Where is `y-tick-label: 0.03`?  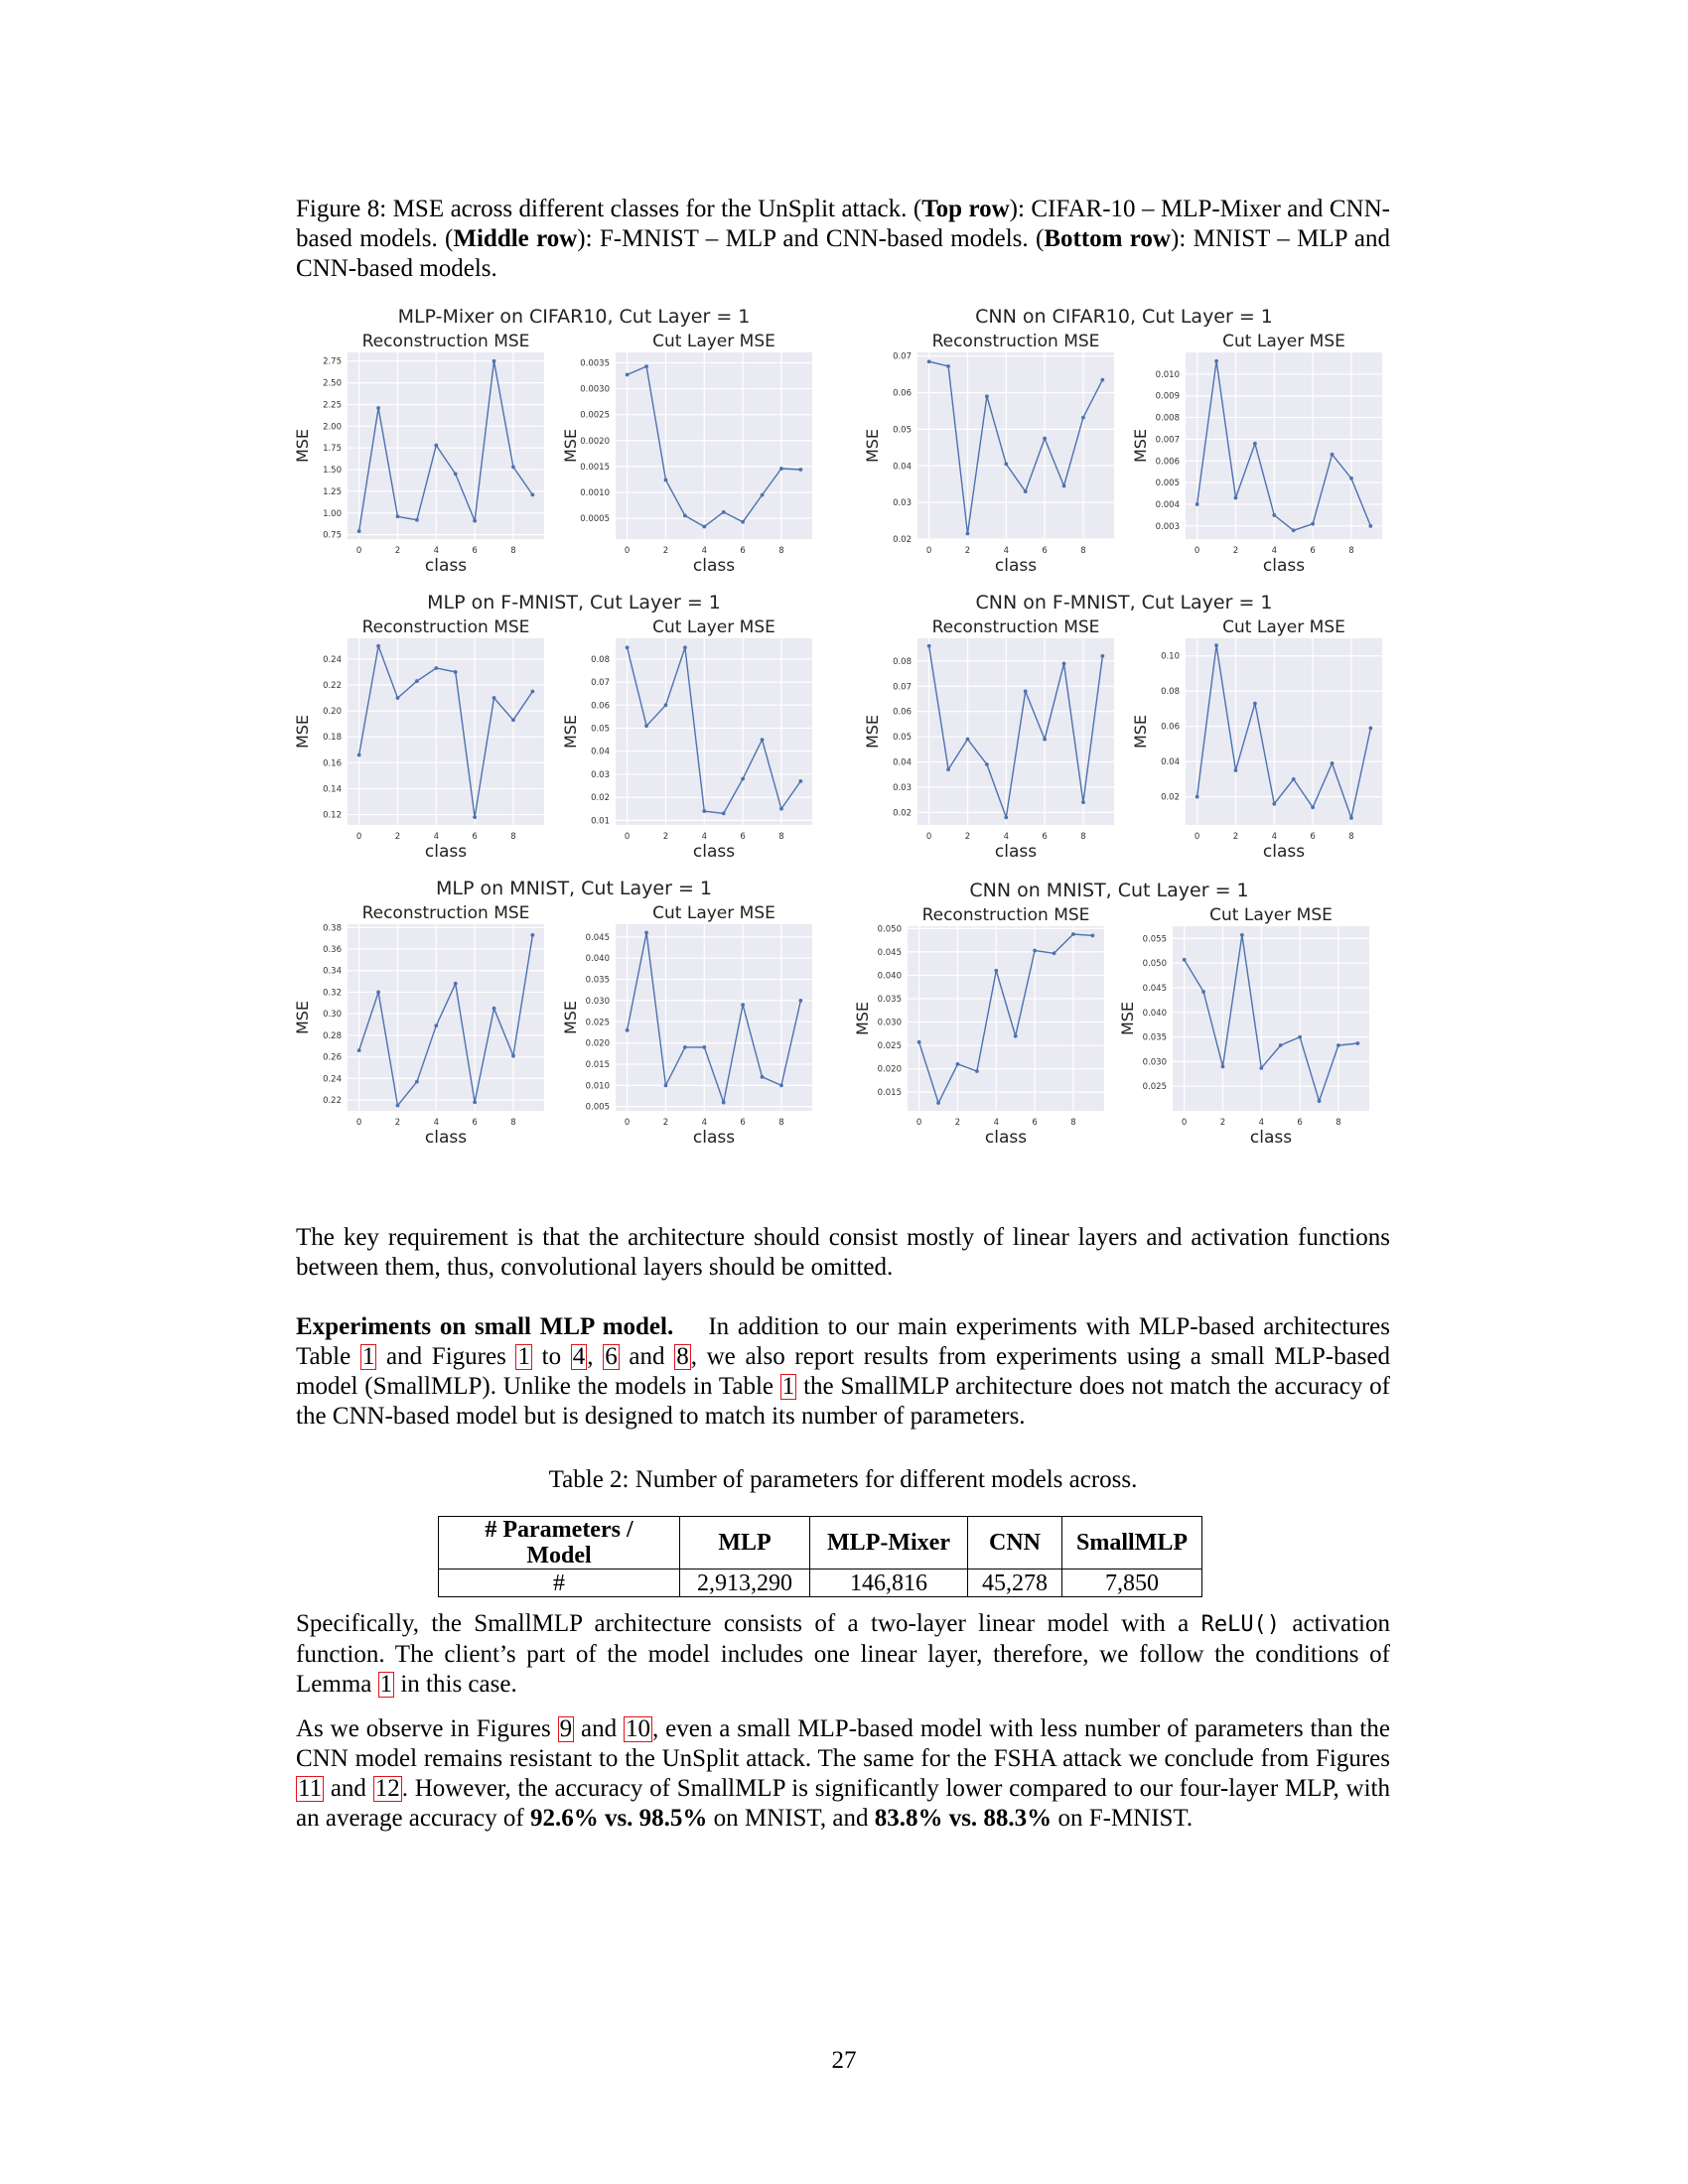 y-tick-label: 0.03 is located at coordinates (600, 775).